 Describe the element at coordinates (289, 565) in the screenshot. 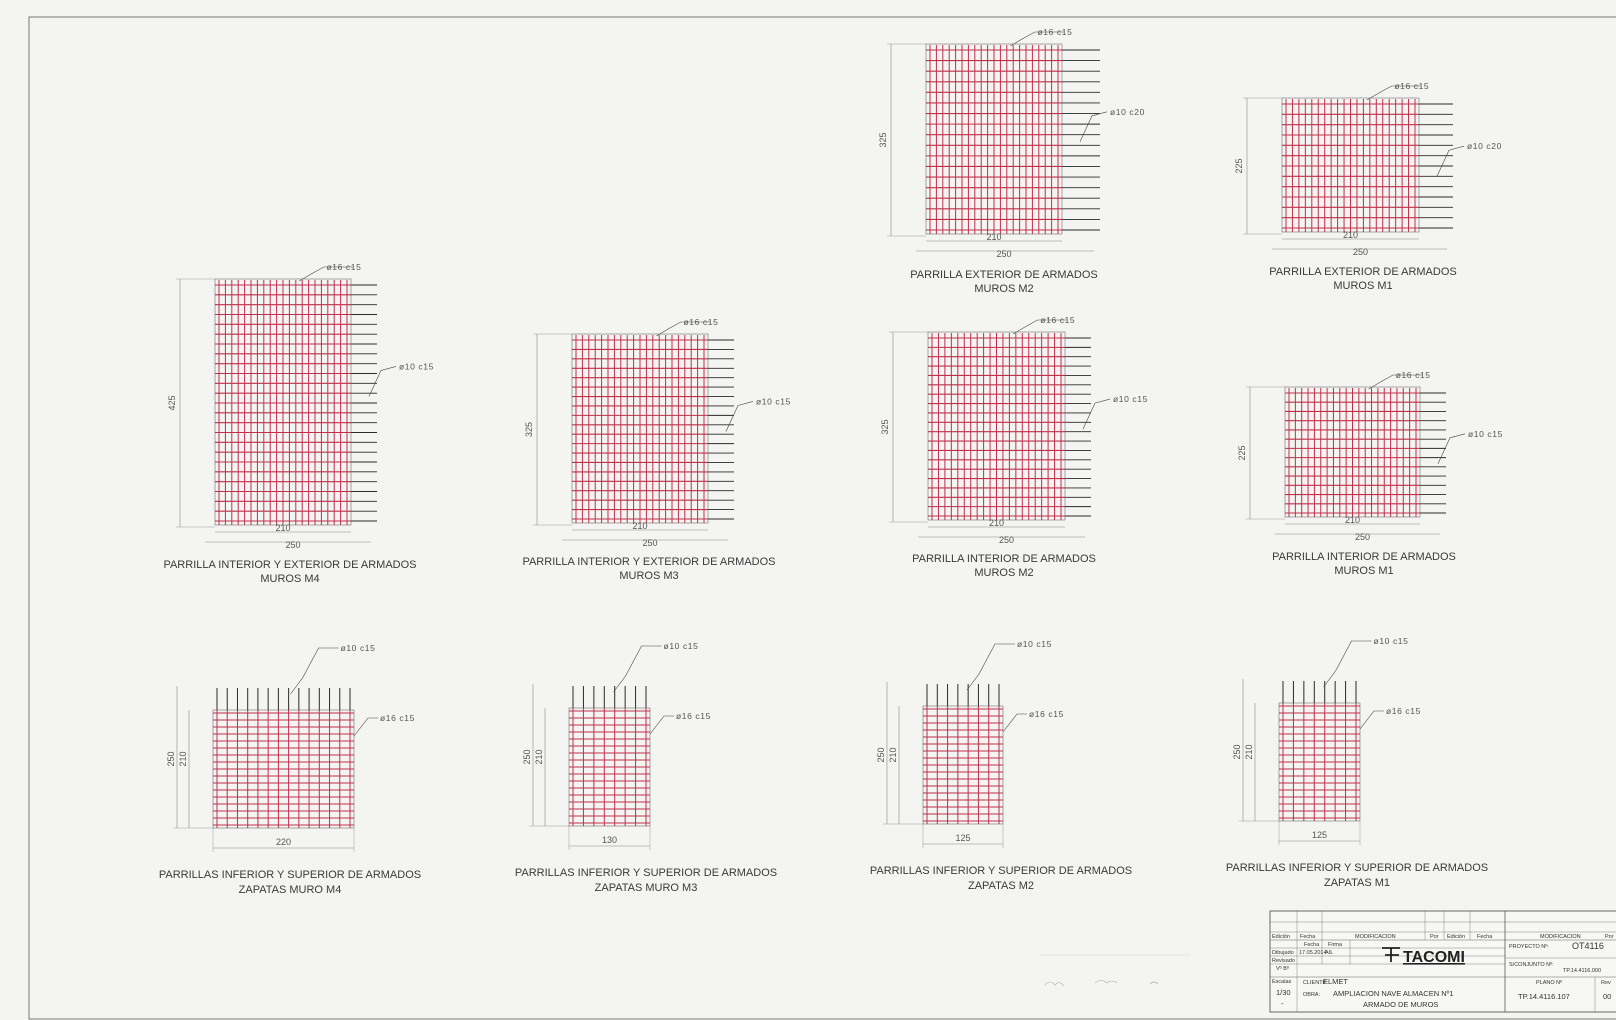

I see `caption-m4-line1: PARRILLA INTERIOR Y EXTERIOR DE ARMADOS` at that location.